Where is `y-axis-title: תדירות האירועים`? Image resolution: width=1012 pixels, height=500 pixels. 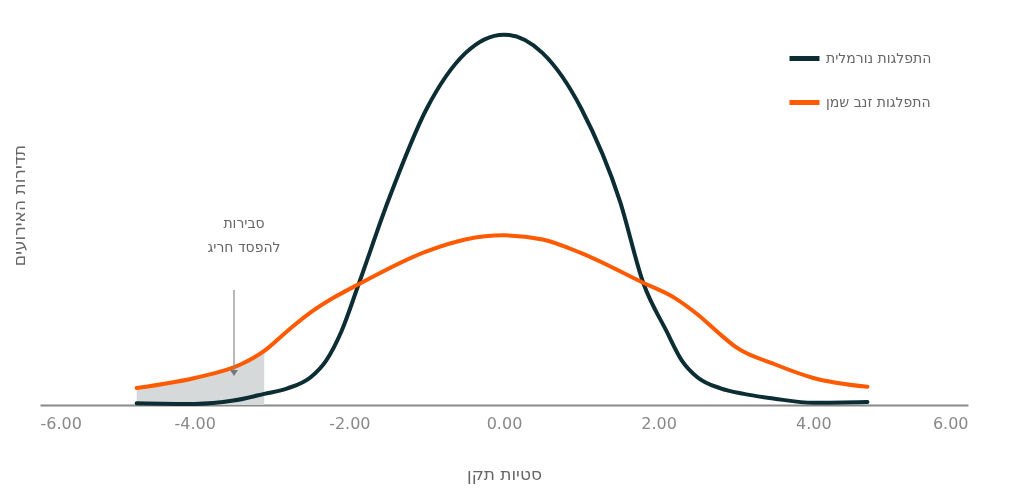 y-axis-title: תדירות האירועים is located at coordinates (18, 205).